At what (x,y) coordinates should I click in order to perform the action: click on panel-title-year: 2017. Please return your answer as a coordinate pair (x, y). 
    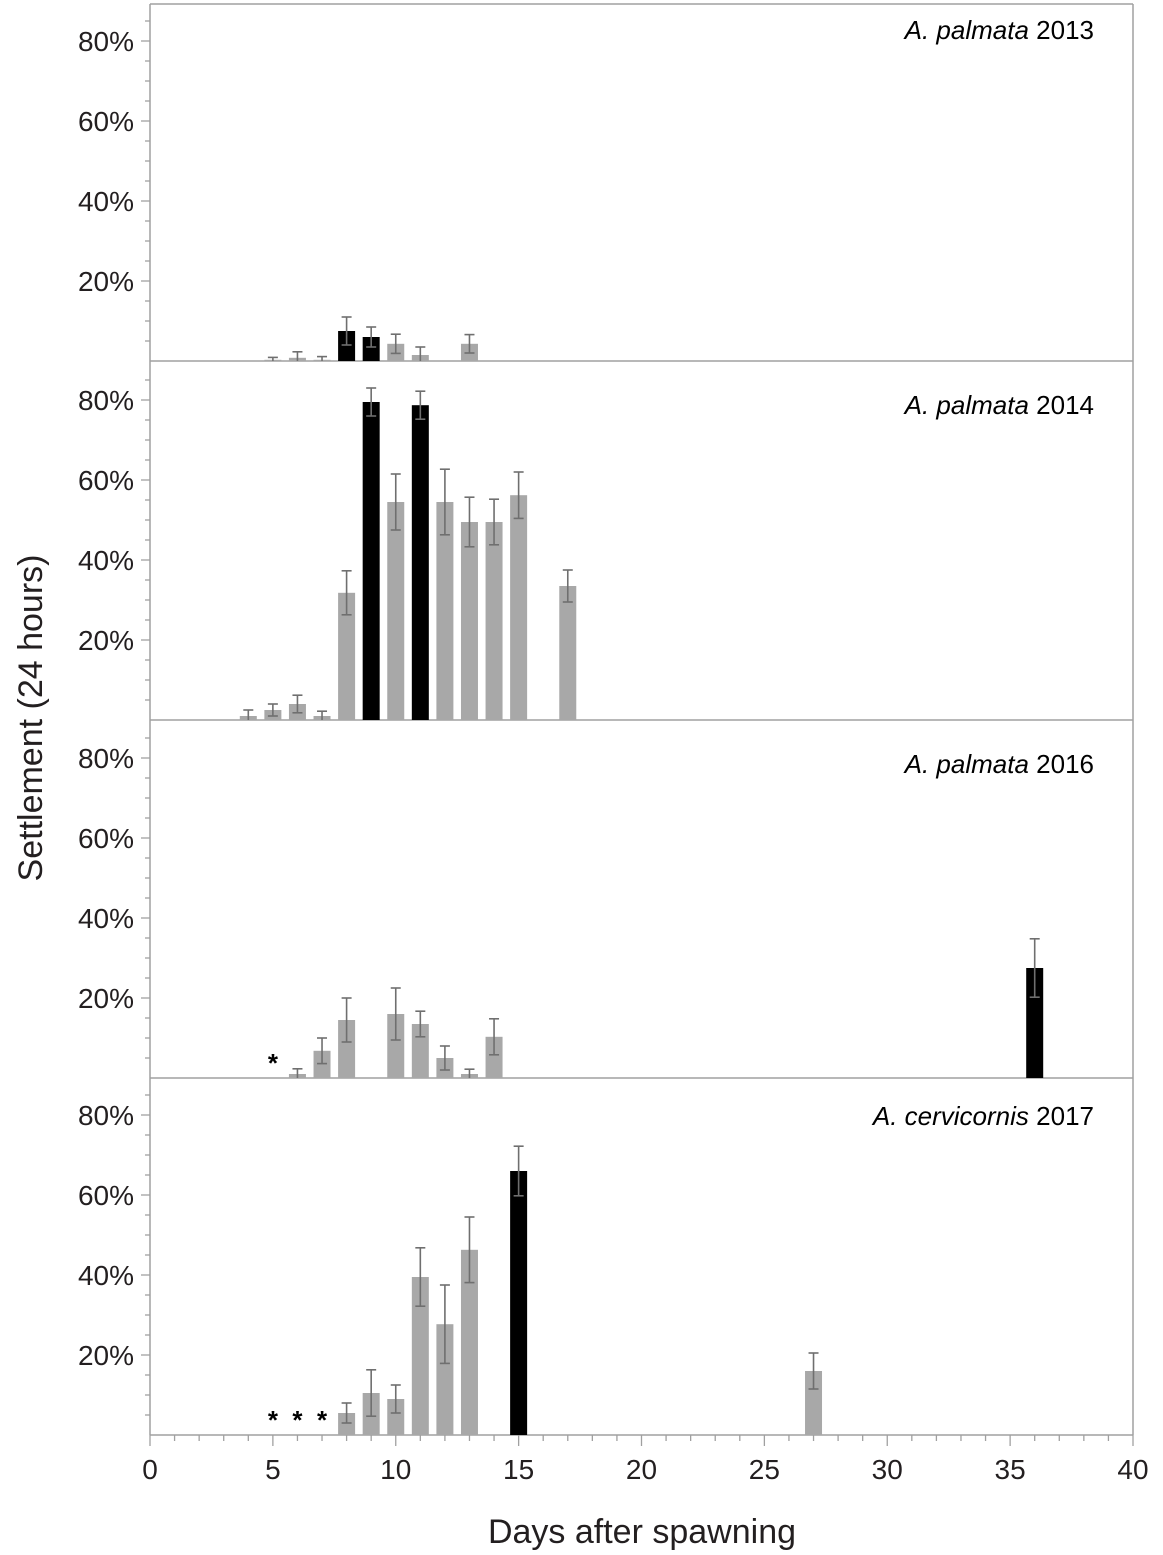
    Looking at the image, I should click on (1061, 1116).